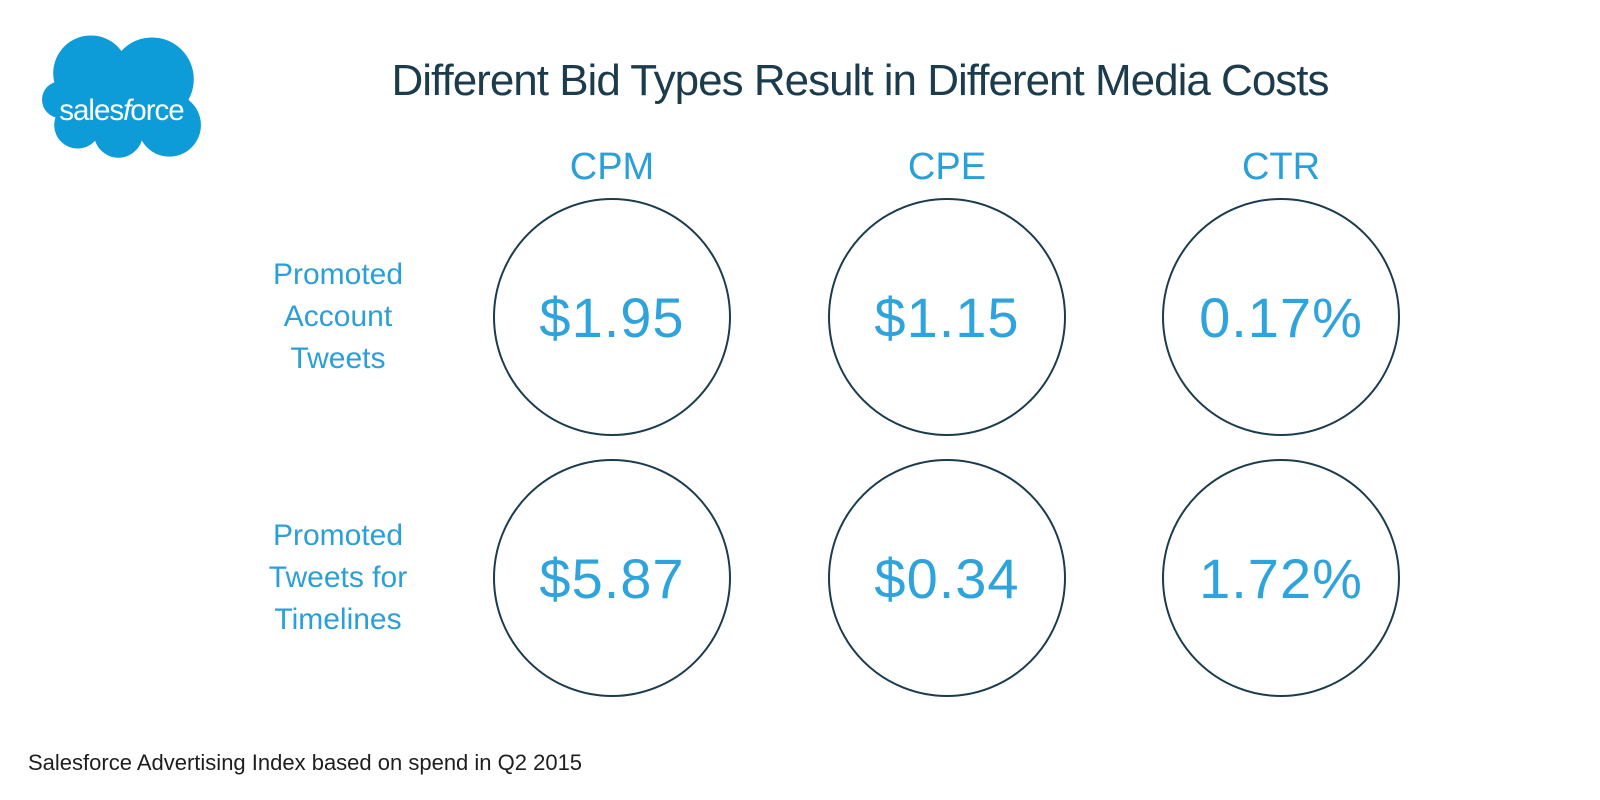  I want to click on metric-value: $1.15, so click(947, 317).